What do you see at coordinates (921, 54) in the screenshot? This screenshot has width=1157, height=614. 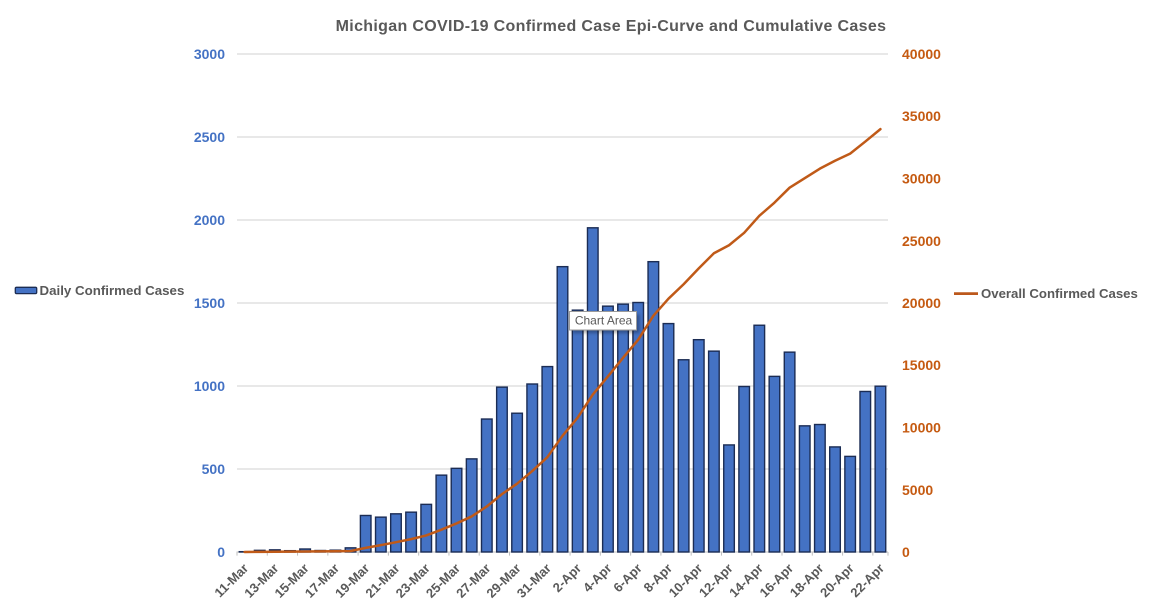 I see `svg-text: 40000` at bounding box center [921, 54].